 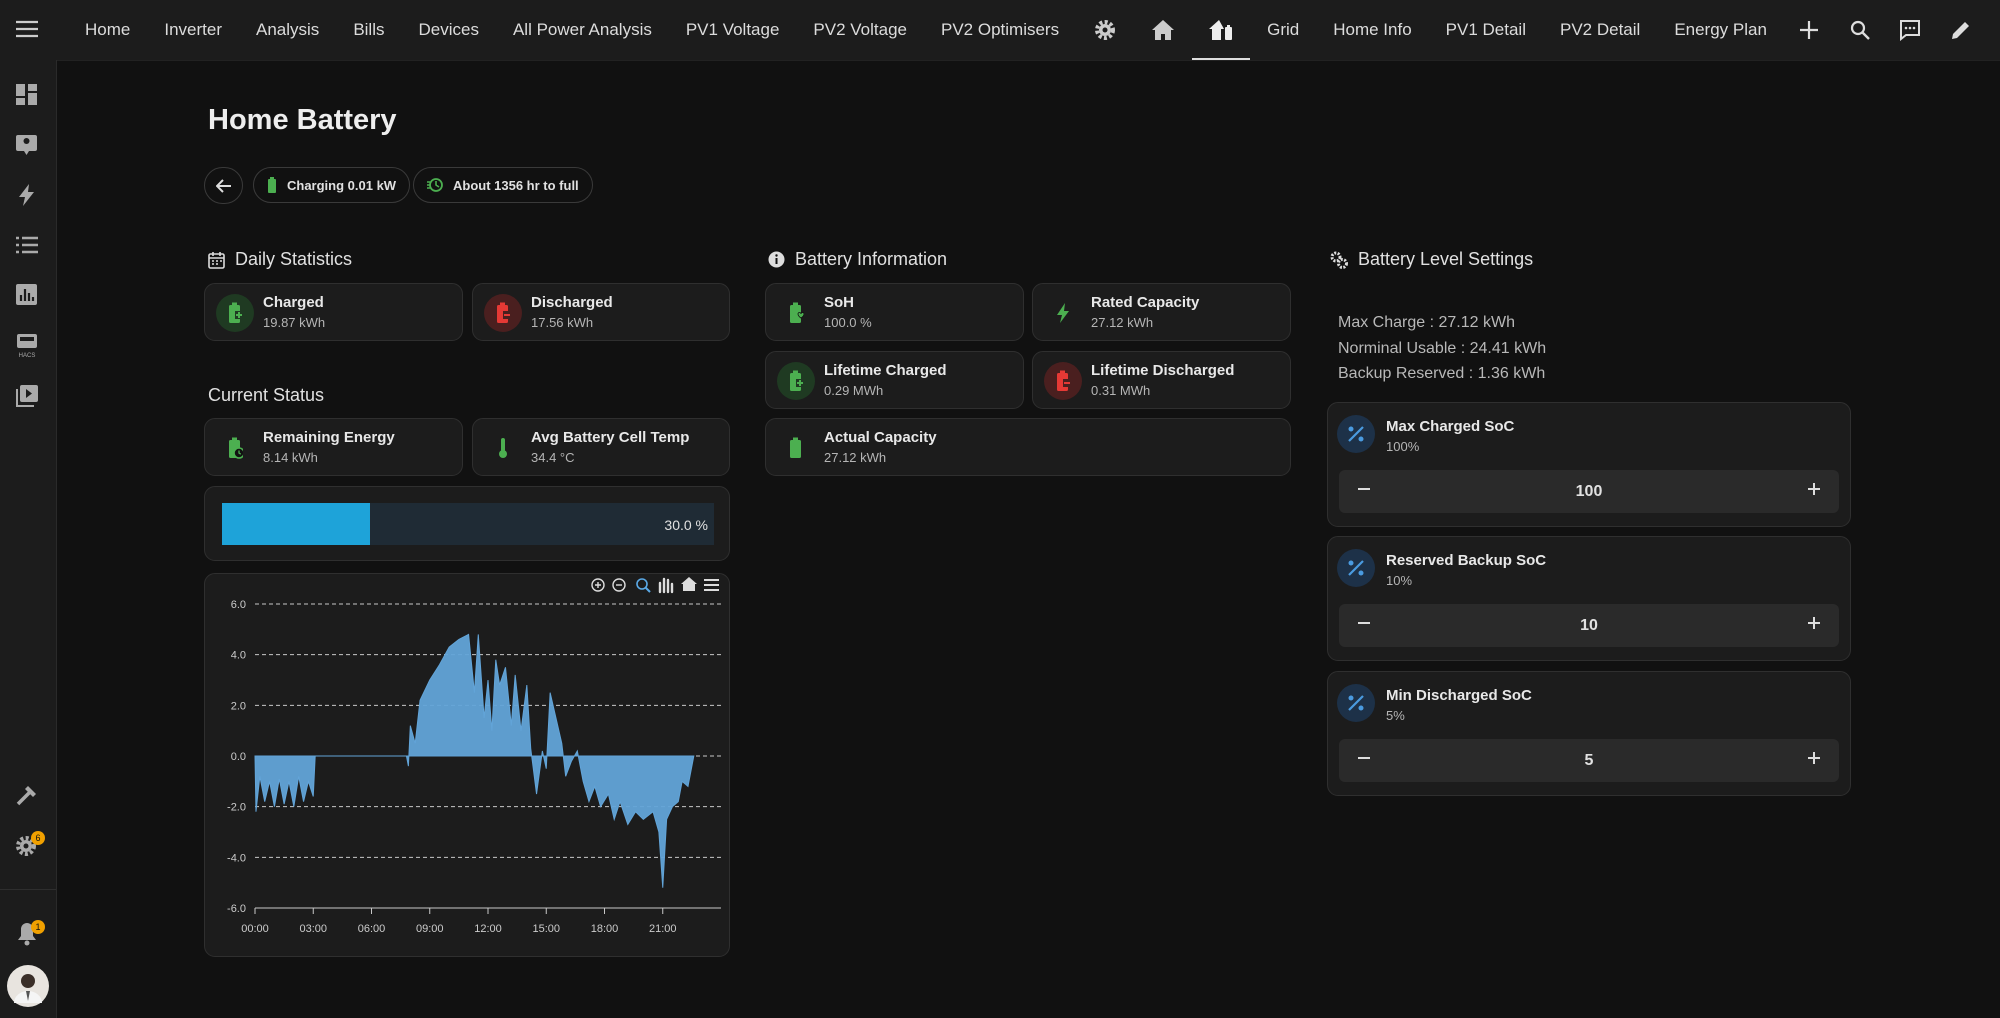 I want to click on hacs-link: HACS, so click(x=27, y=347).